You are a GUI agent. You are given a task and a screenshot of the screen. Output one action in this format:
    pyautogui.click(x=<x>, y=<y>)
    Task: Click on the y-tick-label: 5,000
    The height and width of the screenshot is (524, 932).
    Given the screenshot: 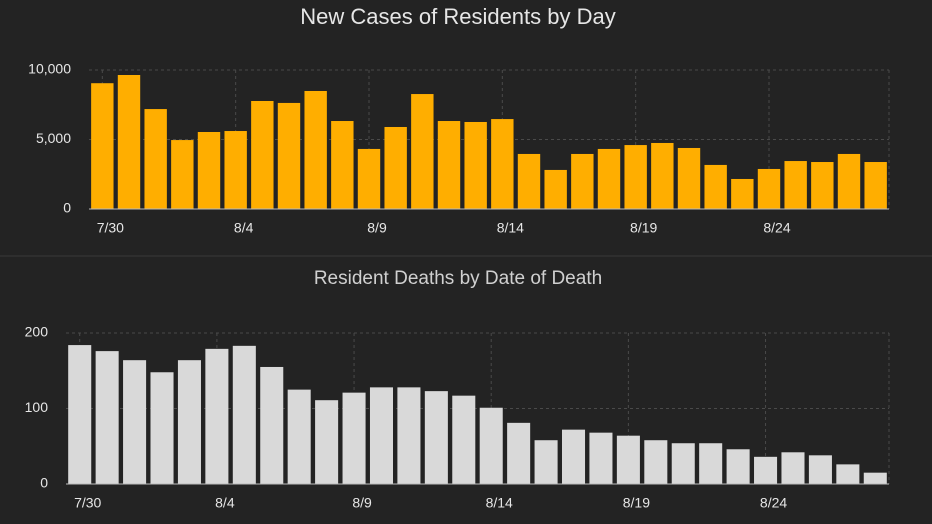 What is the action you would take?
    pyautogui.click(x=53, y=138)
    